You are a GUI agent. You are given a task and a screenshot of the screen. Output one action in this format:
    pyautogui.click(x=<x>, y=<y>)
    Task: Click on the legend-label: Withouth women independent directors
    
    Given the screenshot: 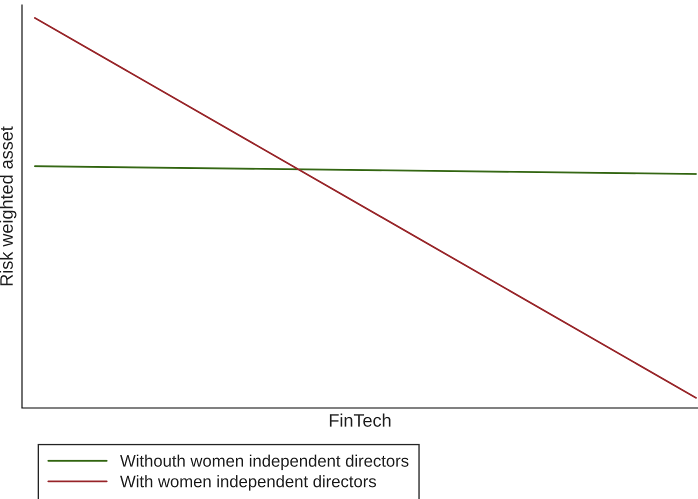 What is the action you would take?
    pyautogui.click(x=264, y=462)
    